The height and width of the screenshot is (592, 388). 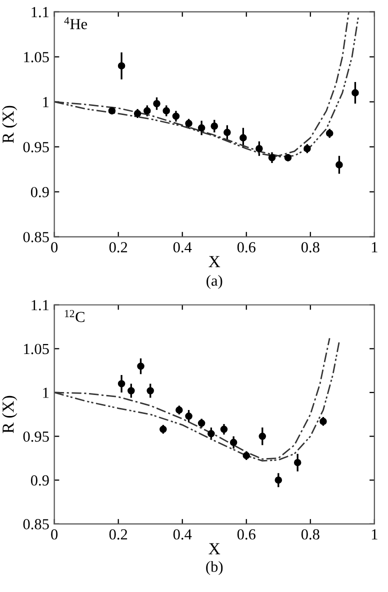 What do you see at coordinates (74, 316) in the screenshot?
I see `annotation: $^{12}$C` at bounding box center [74, 316].